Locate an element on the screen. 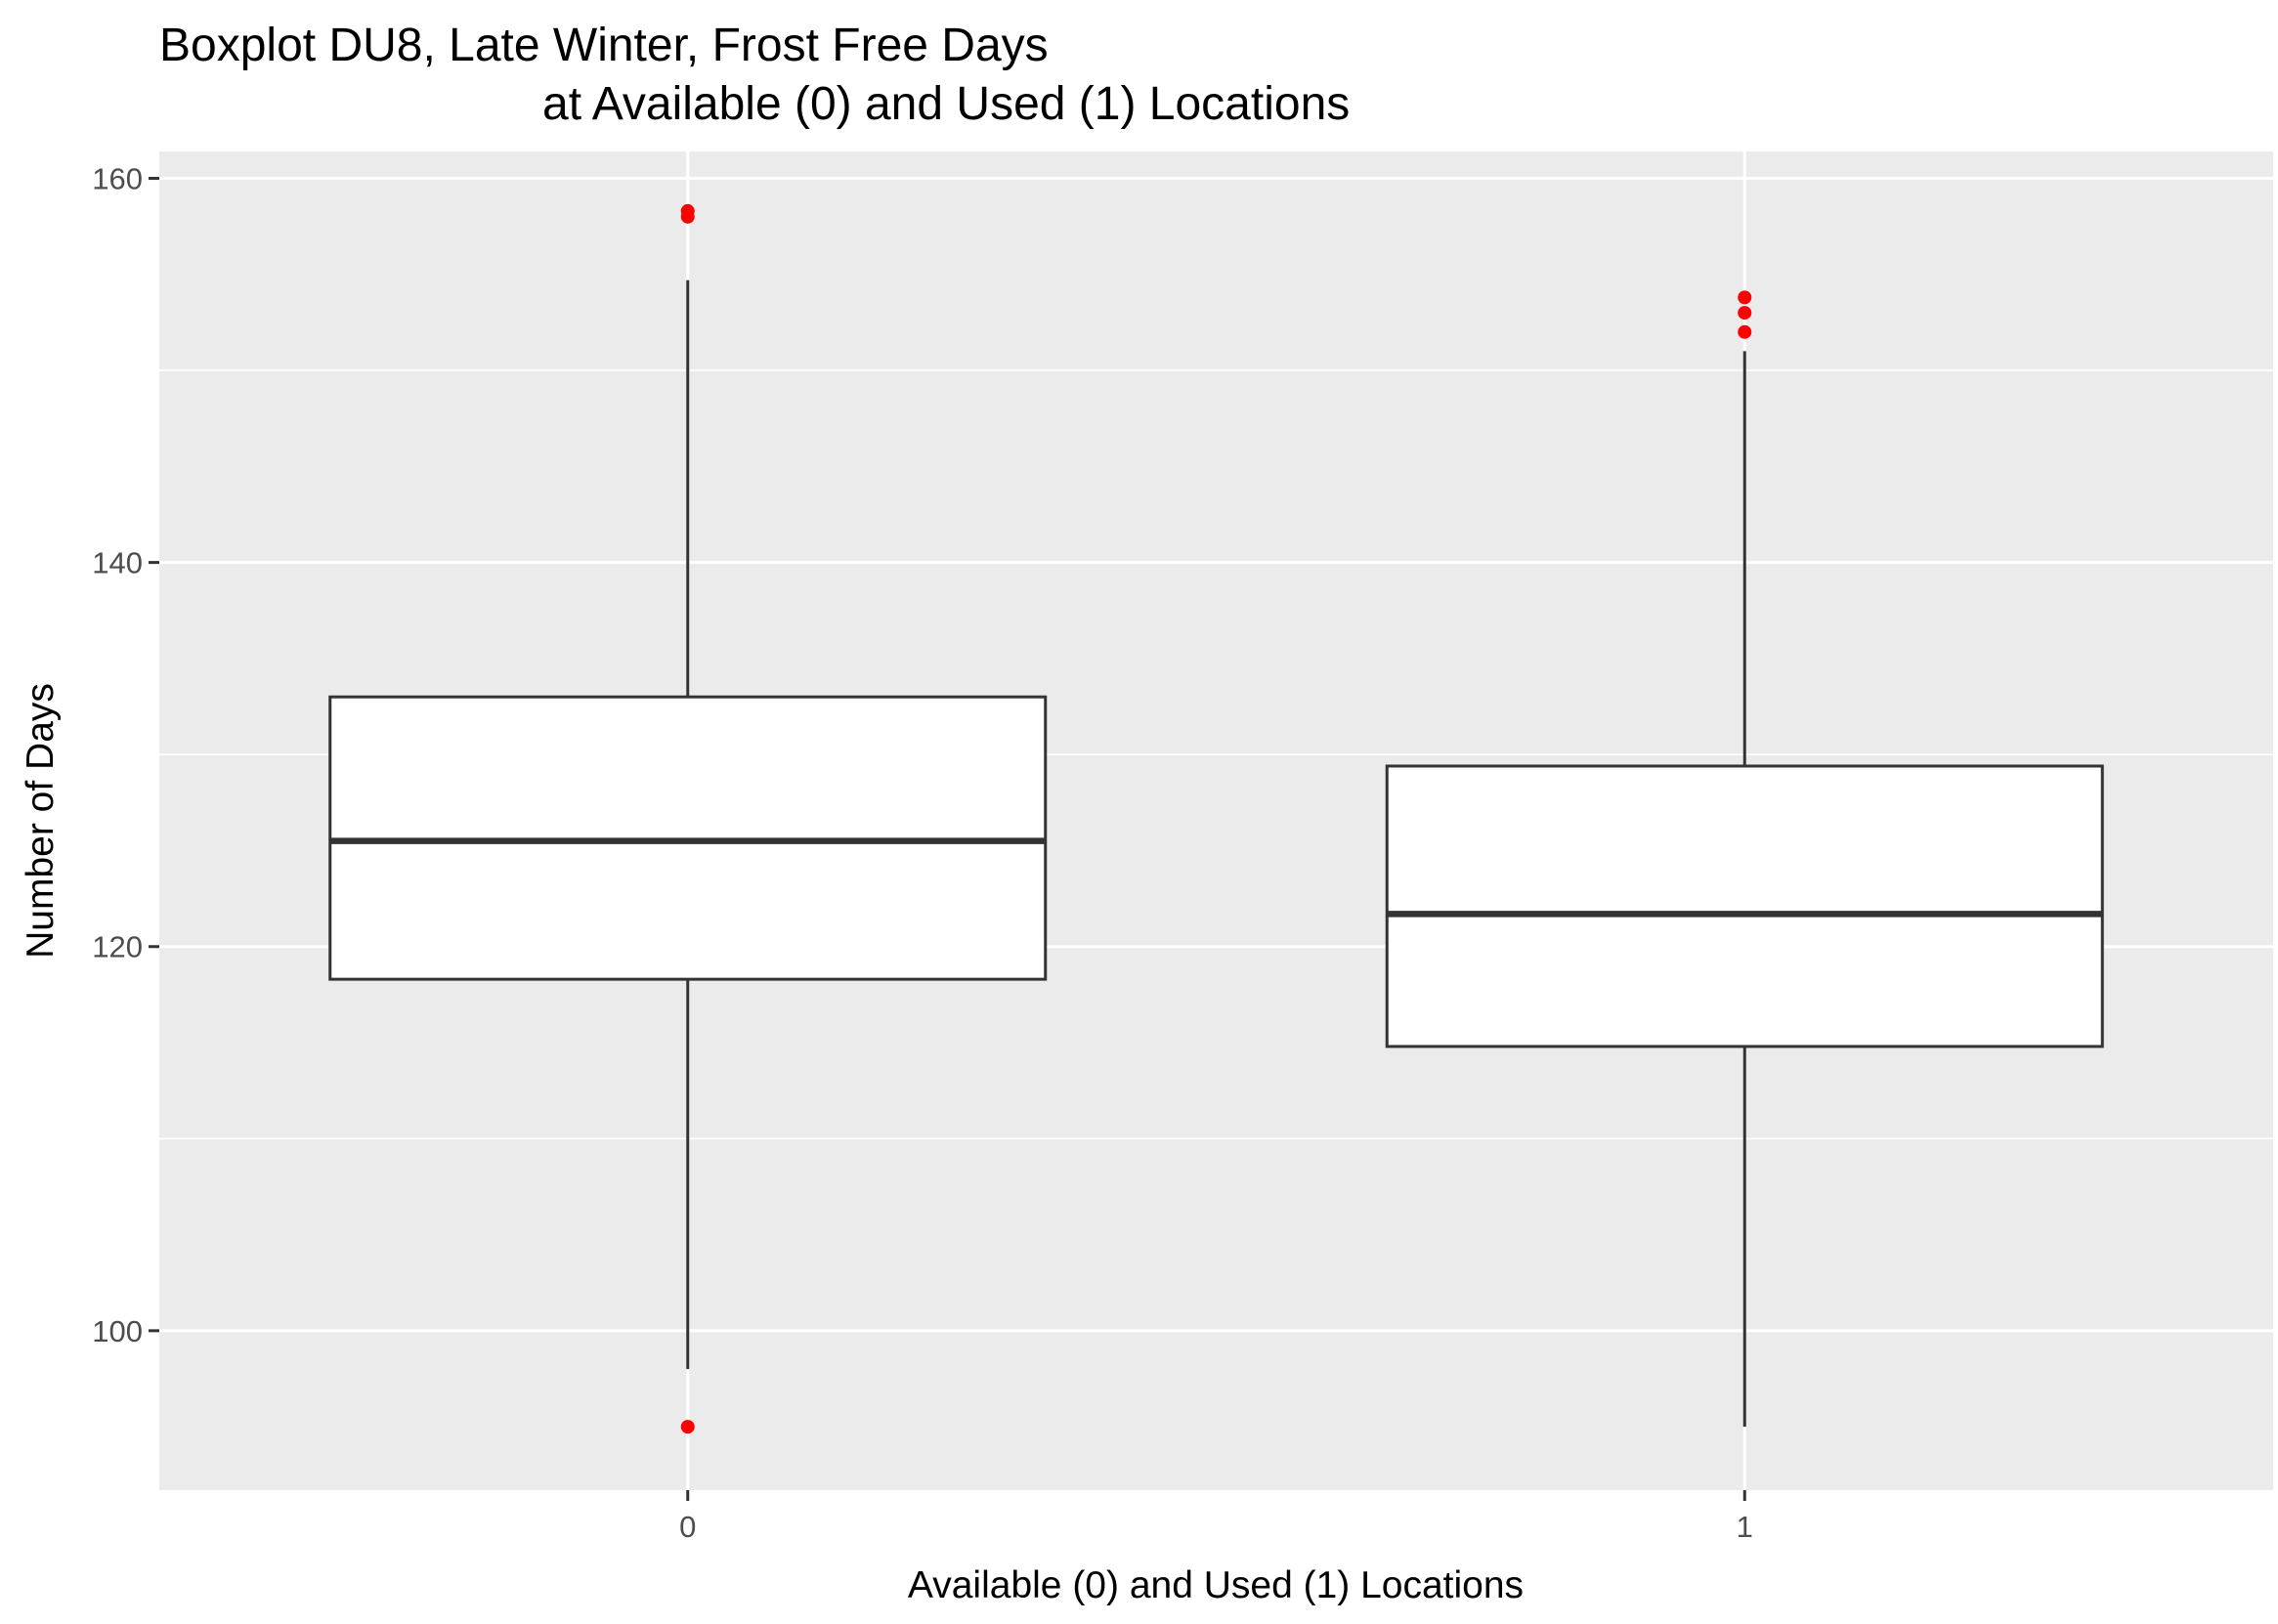  x-tick-label: 0 is located at coordinates (687, 1527).